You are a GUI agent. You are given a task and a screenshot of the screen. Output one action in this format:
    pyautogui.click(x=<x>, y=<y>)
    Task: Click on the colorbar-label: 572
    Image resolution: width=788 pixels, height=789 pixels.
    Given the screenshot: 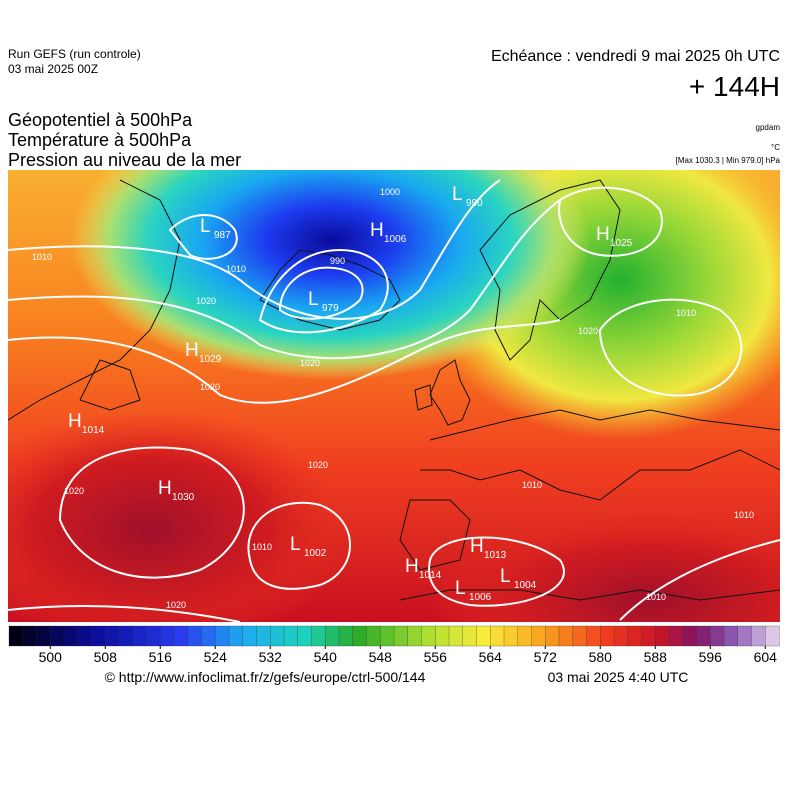 What is the action you would take?
    pyautogui.click(x=546, y=657)
    